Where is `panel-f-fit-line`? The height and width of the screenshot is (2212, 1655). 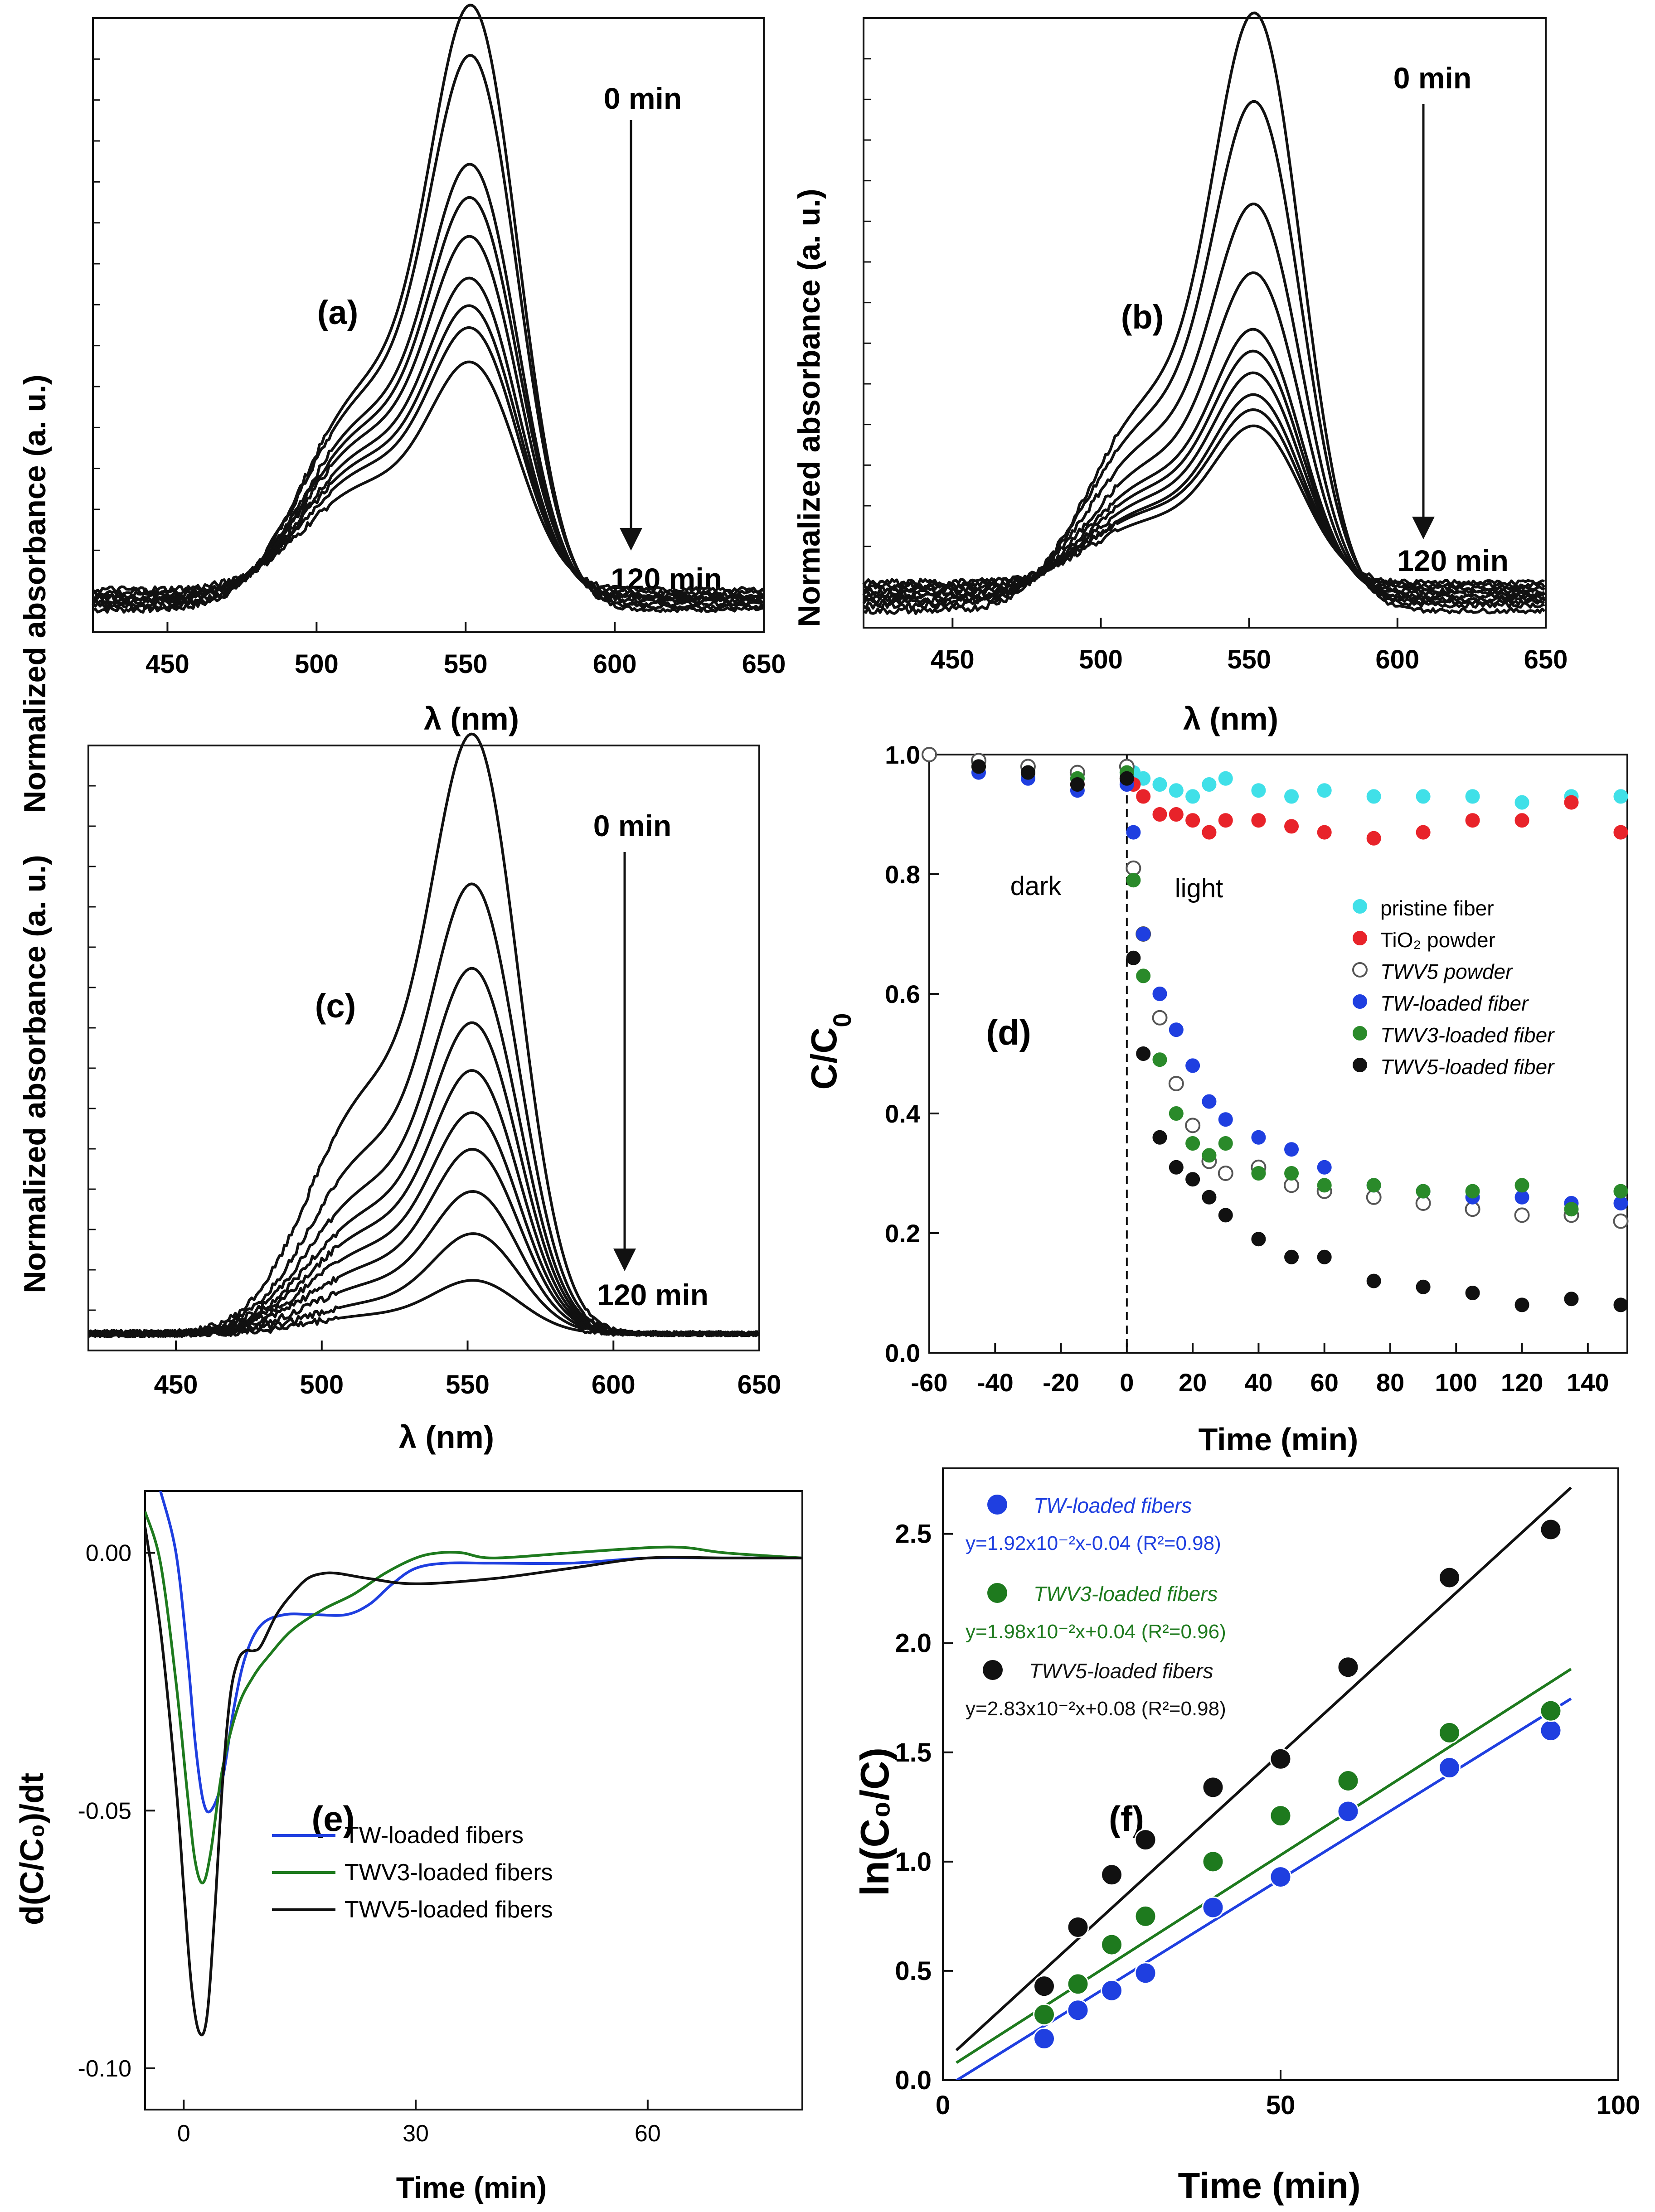
panel-f-fit-line is located at coordinates (1264, 1888).